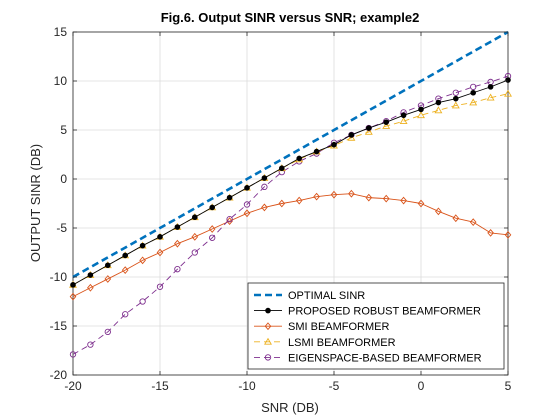  What do you see at coordinates (290, 17) in the screenshot?
I see `chart-title: Fig.6. Output SINR versus SNR; example2` at bounding box center [290, 17].